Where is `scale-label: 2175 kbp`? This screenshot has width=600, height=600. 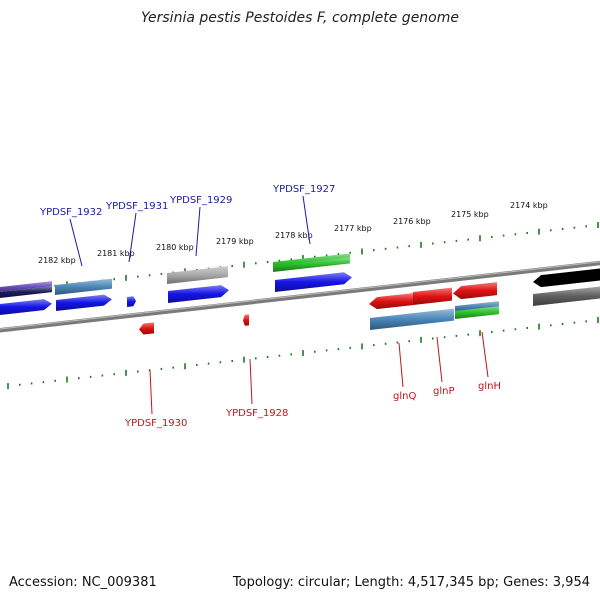
scale-label: 2175 kbp is located at coordinates (470, 214).